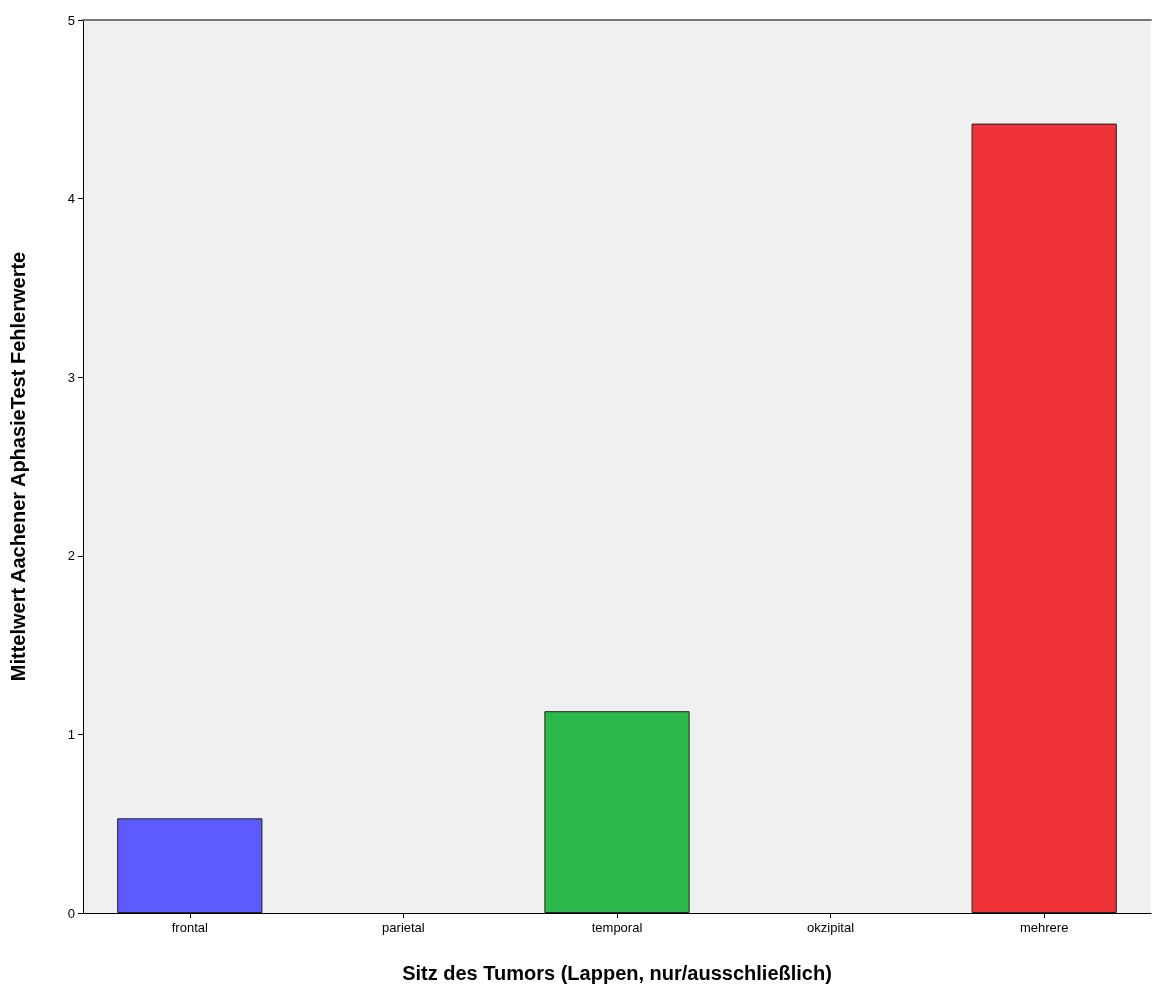 The height and width of the screenshot is (1005, 1161). What do you see at coordinates (1044, 927) in the screenshot?
I see `x-tick-label: mehrere` at bounding box center [1044, 927].